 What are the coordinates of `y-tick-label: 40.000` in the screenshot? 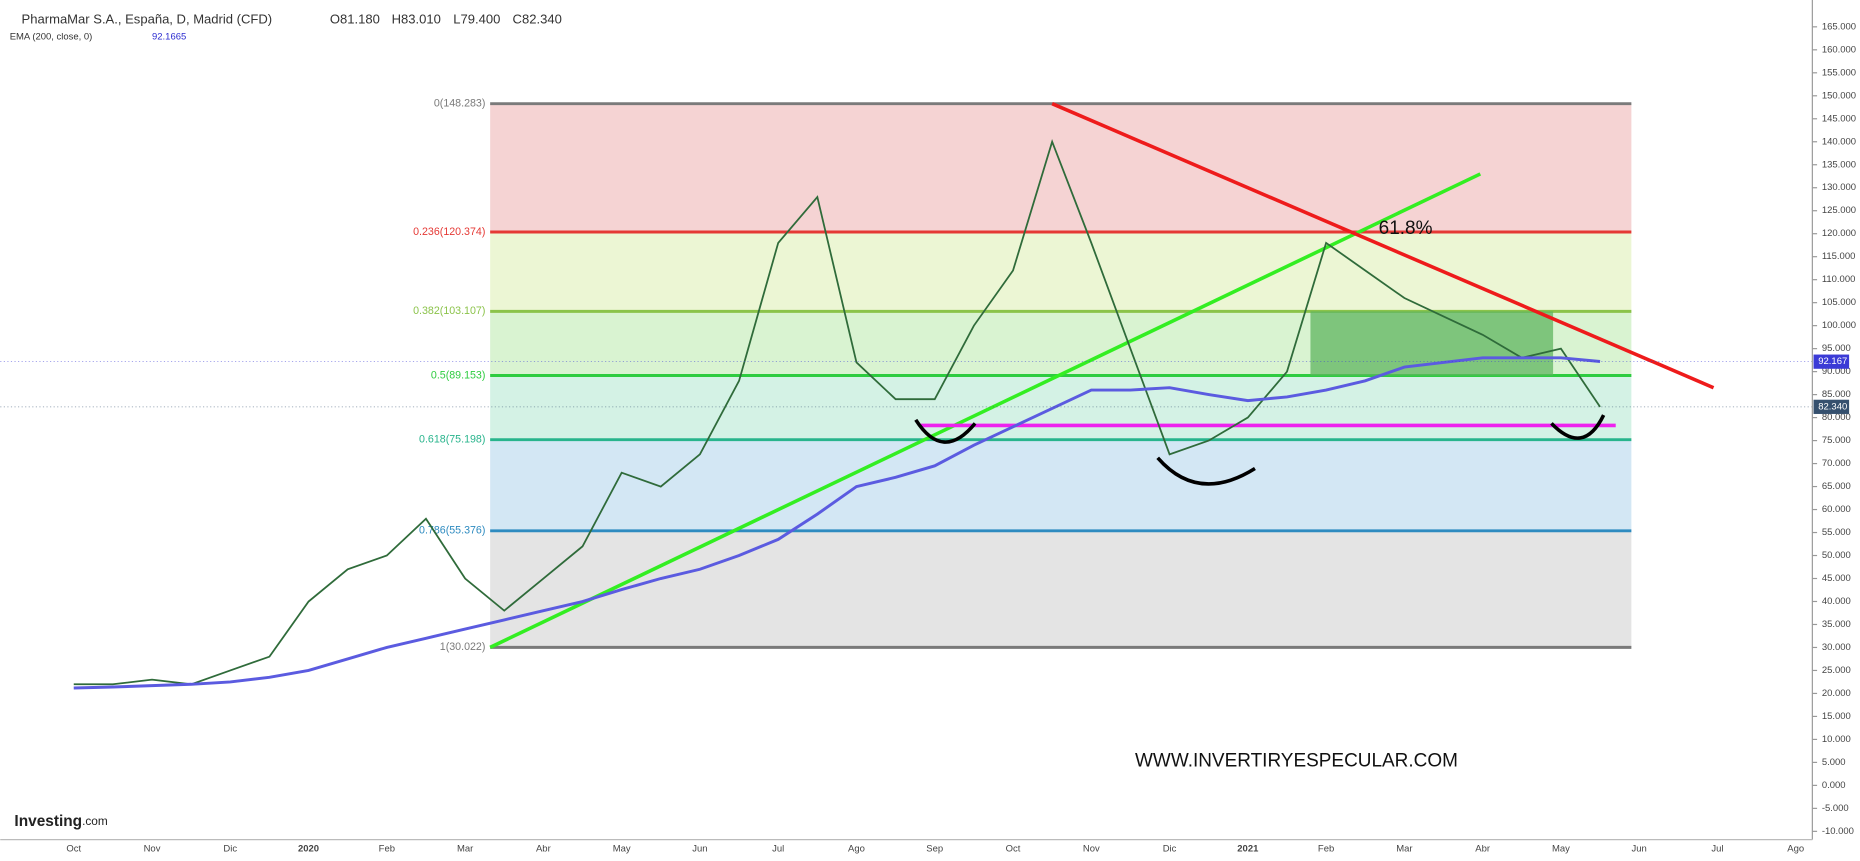 It's located at (1836, 601).